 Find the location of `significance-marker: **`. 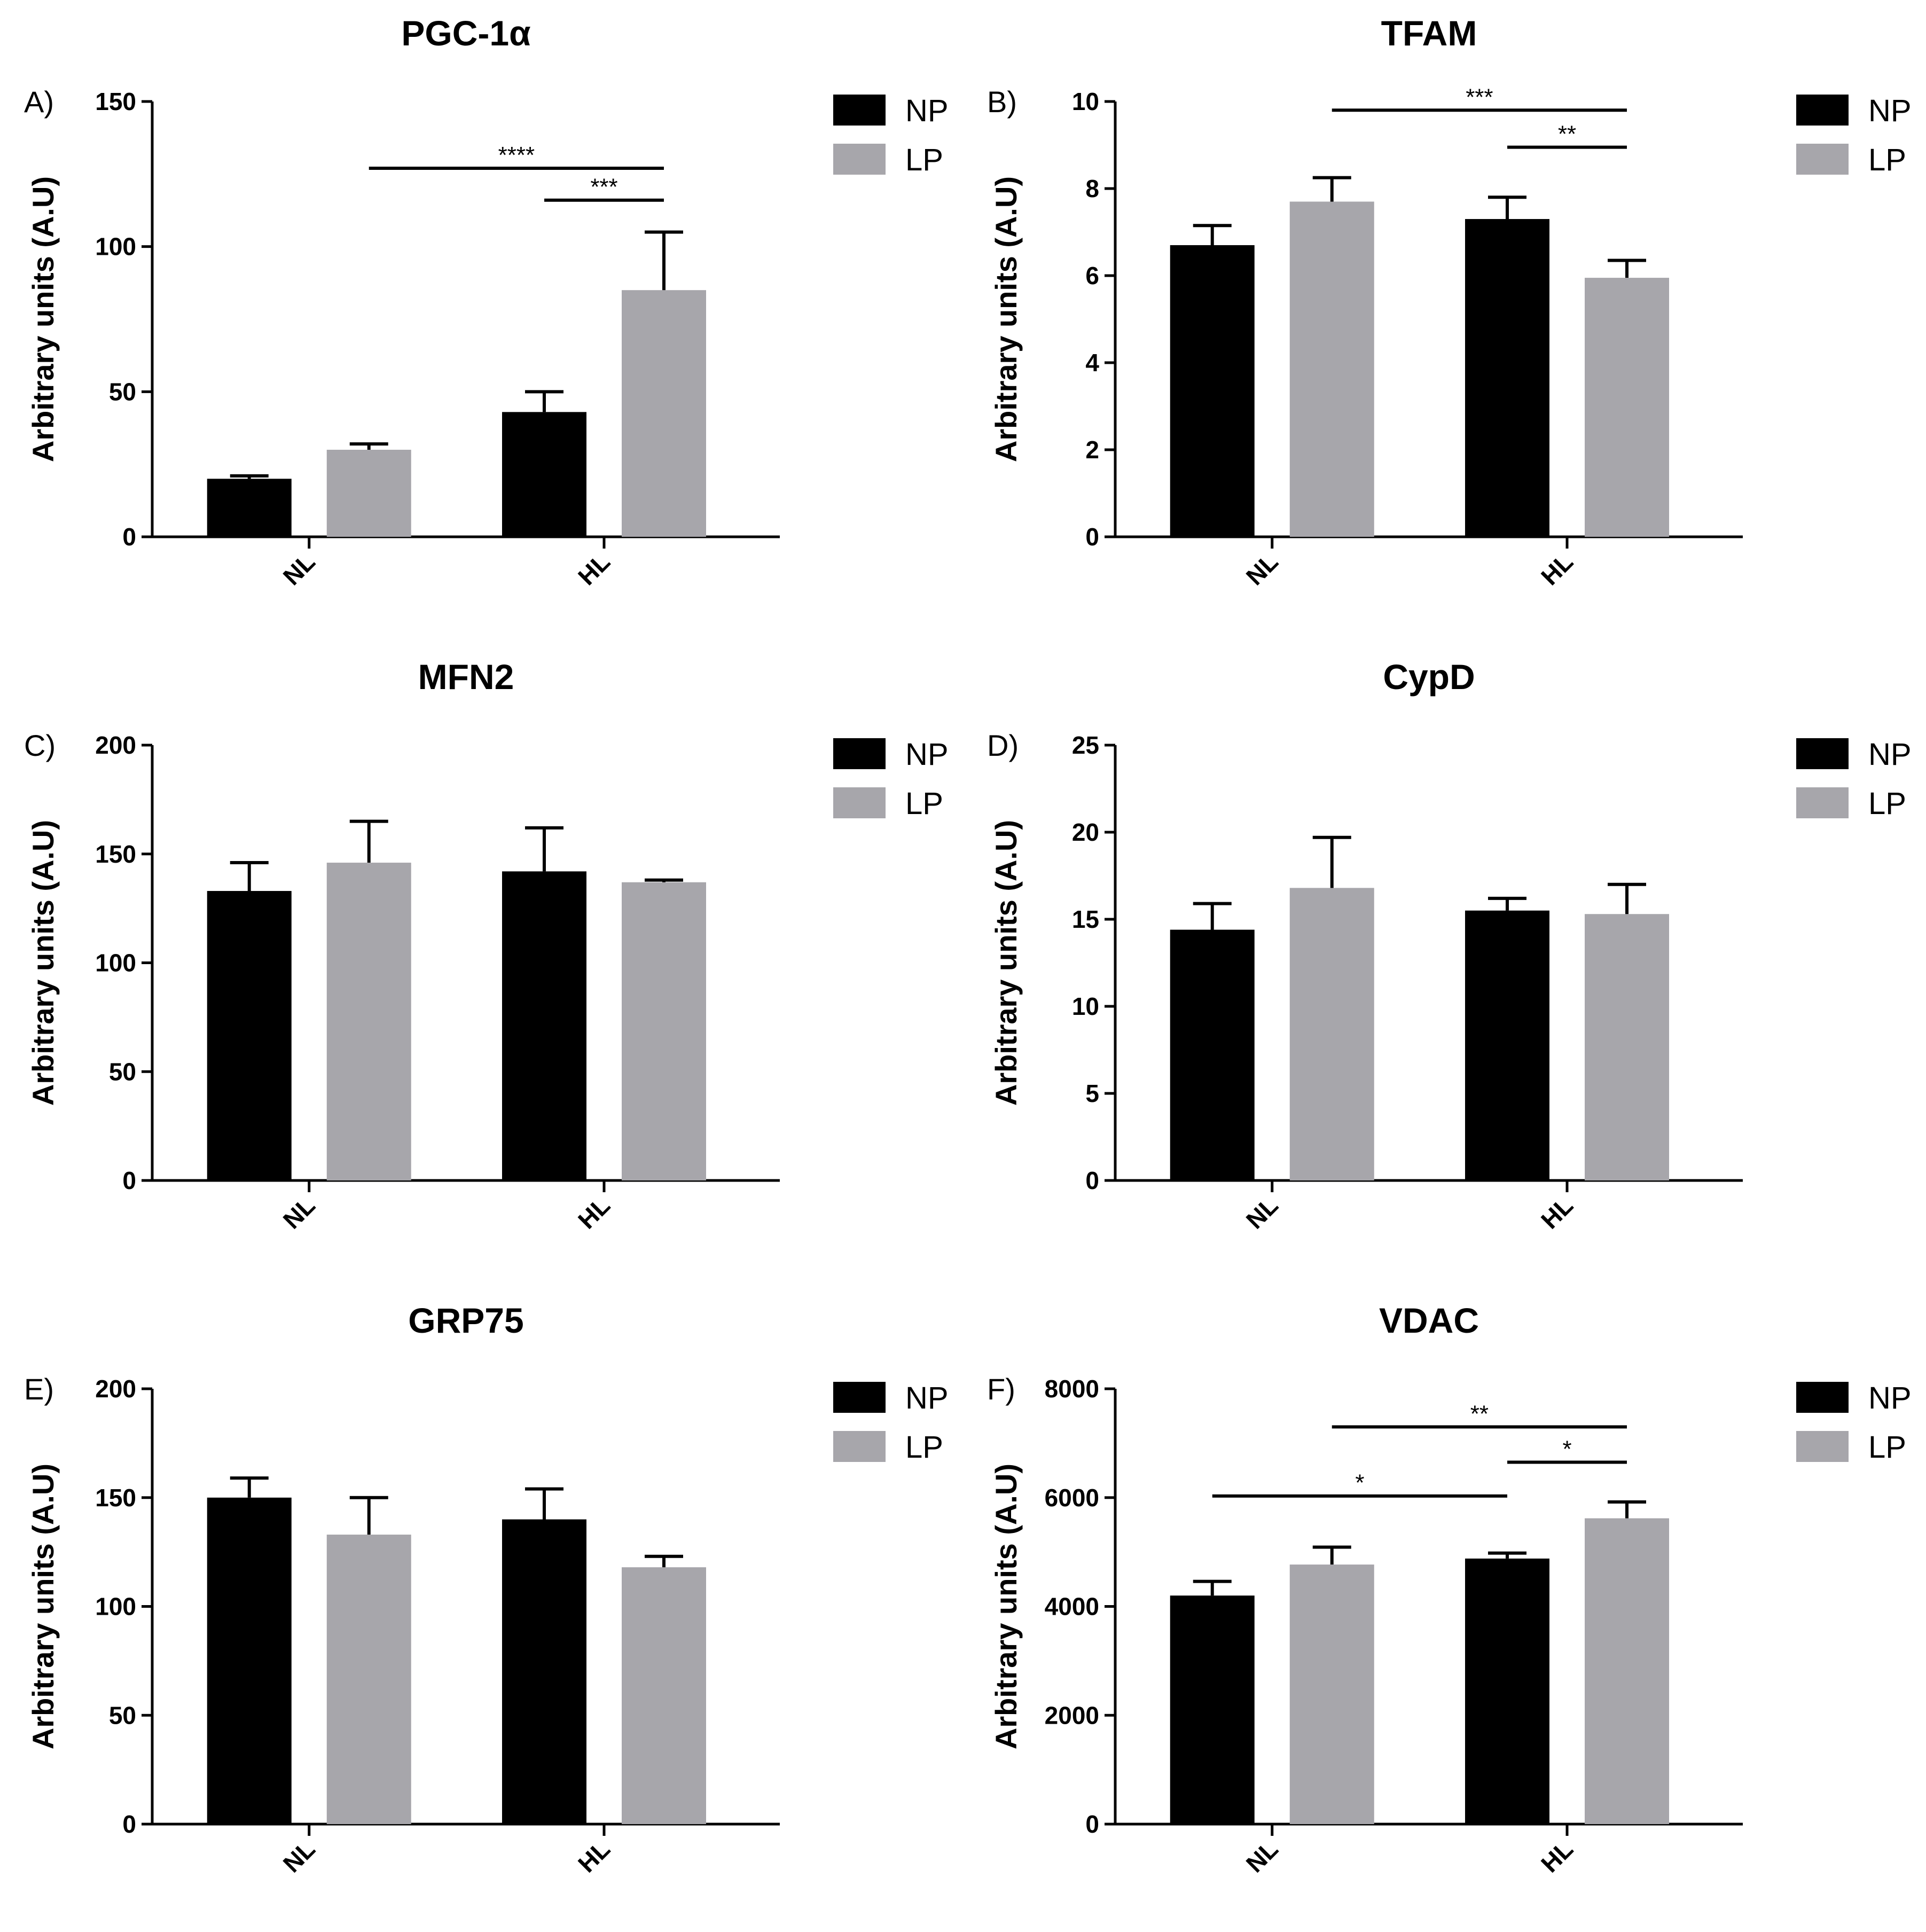

significance-marker: ** is located at coordinates (1479, 1414).